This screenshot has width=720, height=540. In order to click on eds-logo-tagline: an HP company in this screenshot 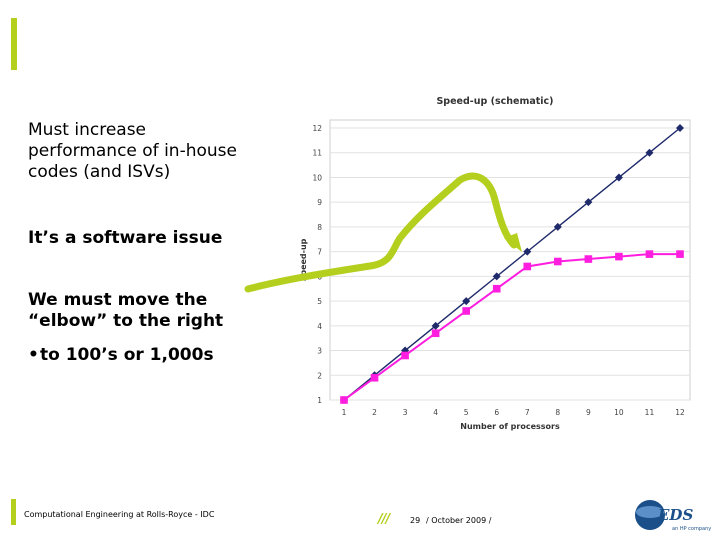, I will do `click(691, 529)`.